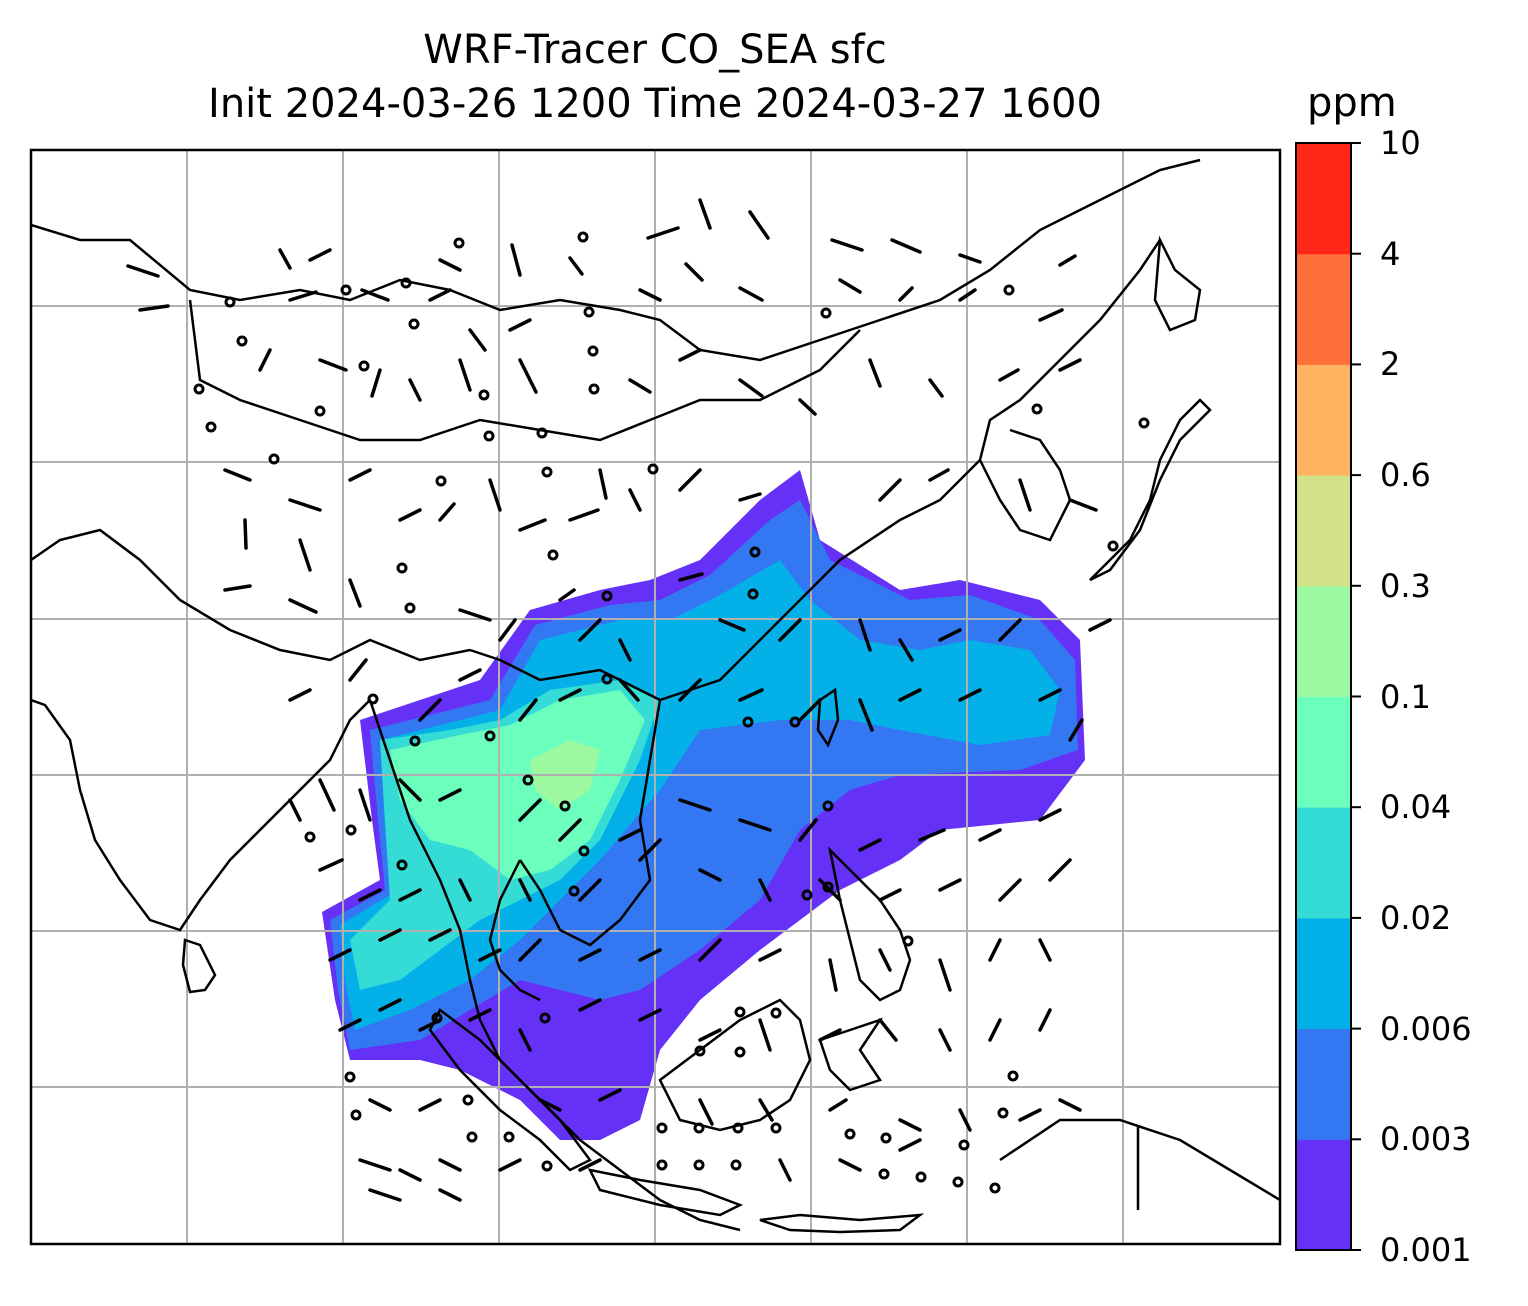 The width and height of the screenshot is (1528, 1306). I want to click on sulawesi-coastline, so click(851, 1054).